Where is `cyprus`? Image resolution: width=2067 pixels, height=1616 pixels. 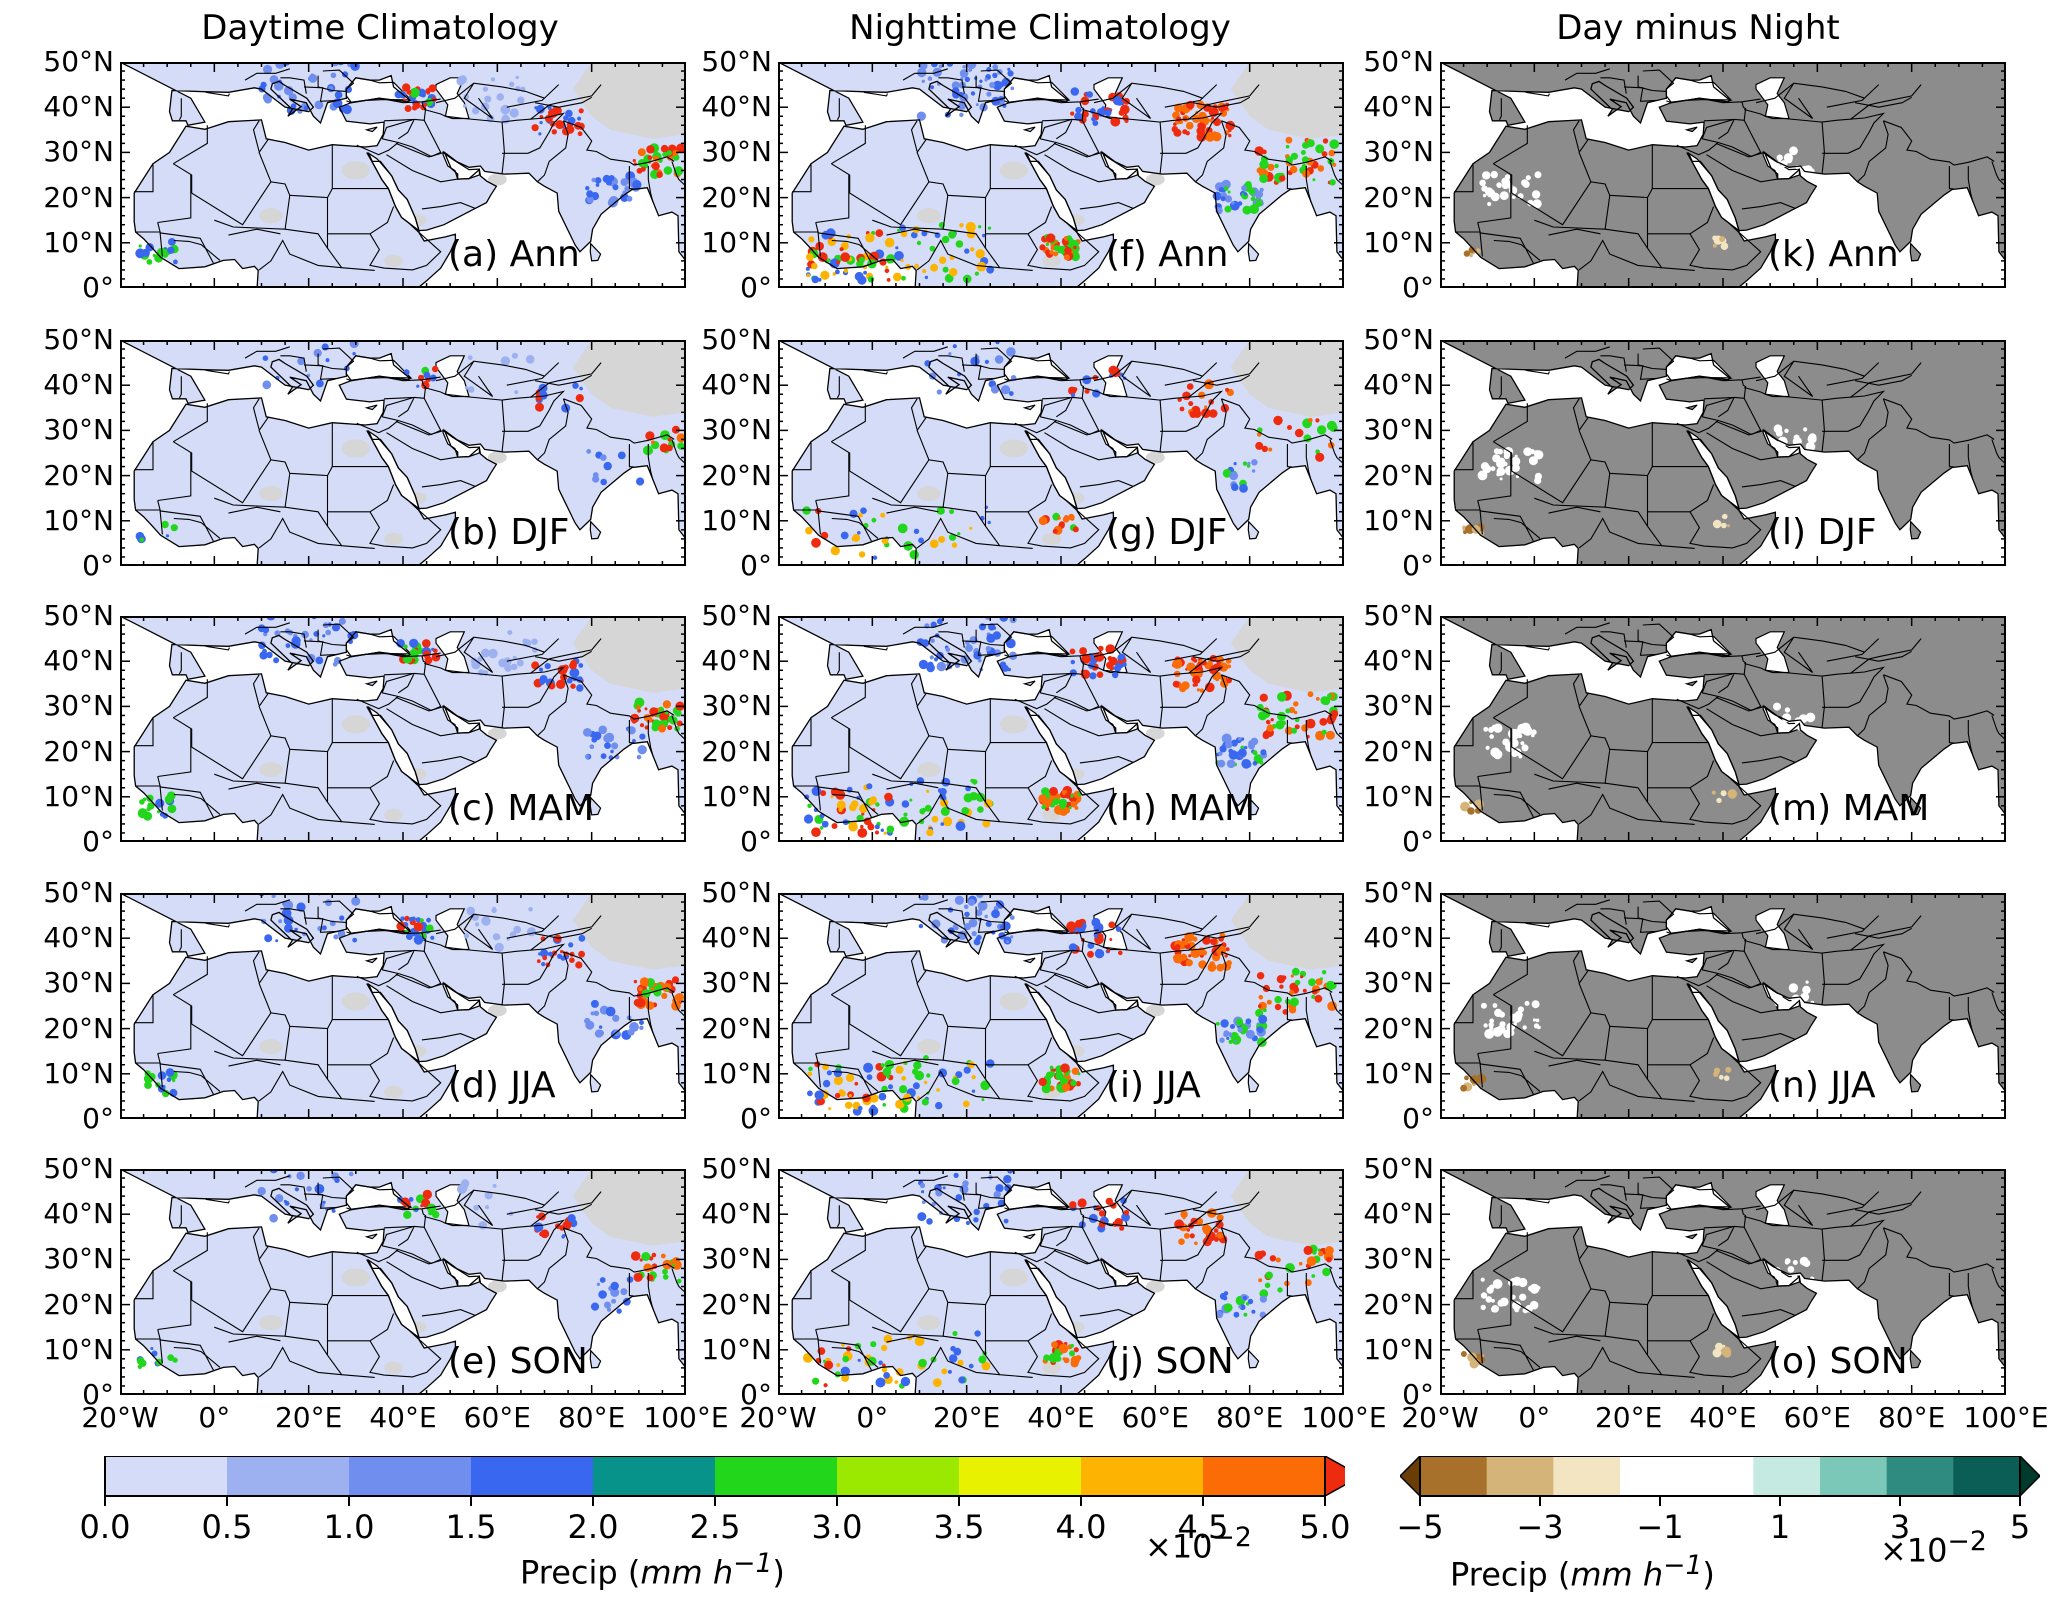 cyprus is located at coordinates (1691, 129).